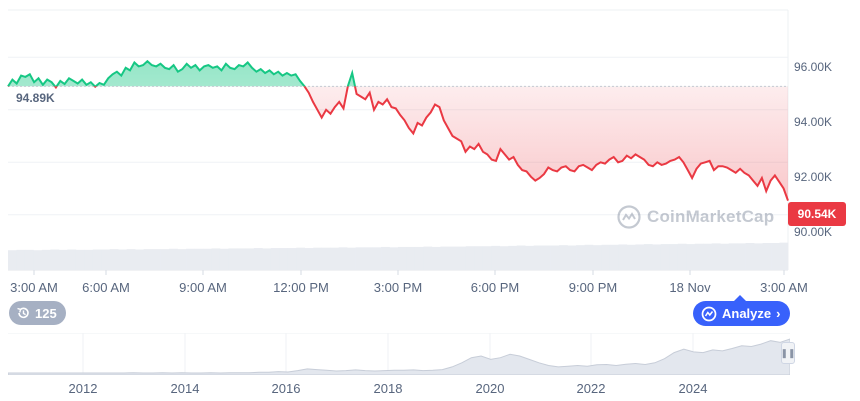 This screenshot has height=401, width=860. What do you see at coordinates (203, 287) in the screenshot?
I see `x-tick-label: 9:00 AM` at bounding box center [203, 287].